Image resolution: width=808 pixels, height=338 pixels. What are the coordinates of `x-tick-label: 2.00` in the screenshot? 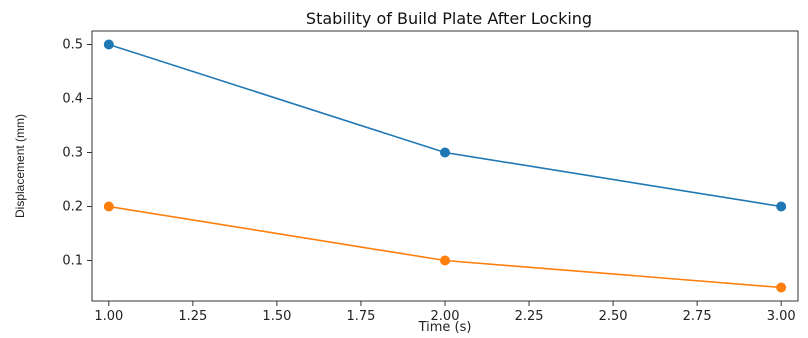 It's located at (445, 316).